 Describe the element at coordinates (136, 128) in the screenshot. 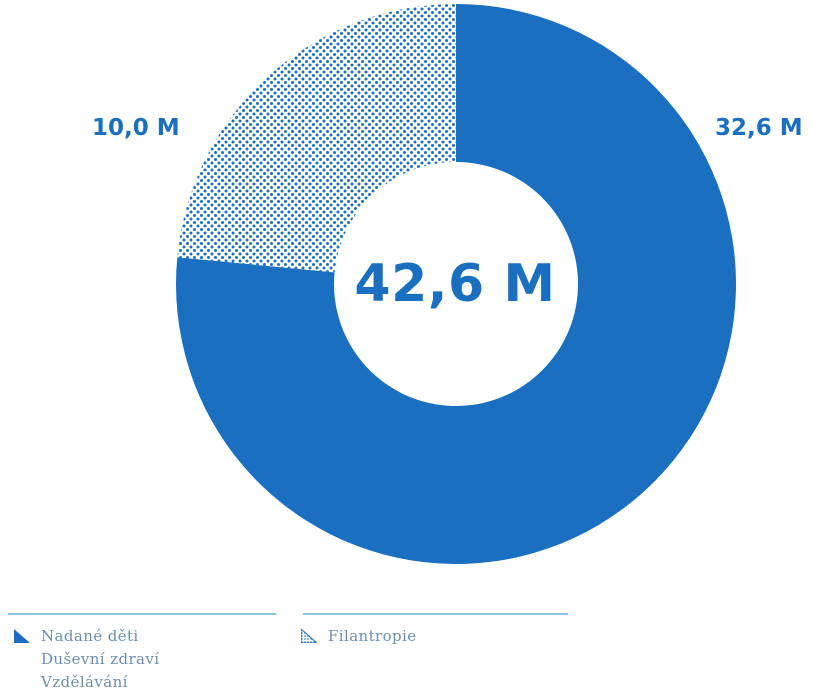

I see `slice-label-filantropie: 10,0 M` at that location.